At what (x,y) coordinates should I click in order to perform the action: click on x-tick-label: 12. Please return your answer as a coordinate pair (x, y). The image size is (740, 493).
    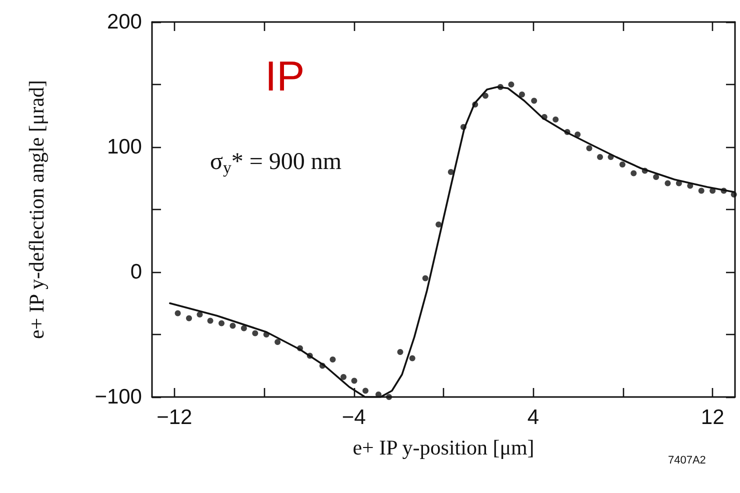
    Looking at the image, I should click on (712, 417).